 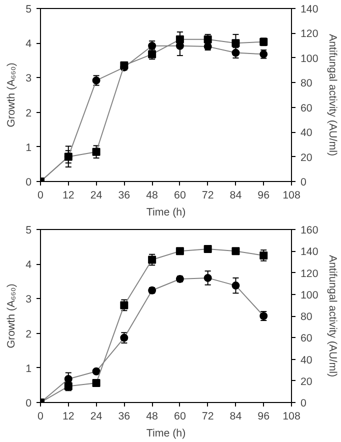 What do you see at coordinates (309, 230) in the screenshot?
I see `y2-tick-label: 160` at bounding box center [309, 230].